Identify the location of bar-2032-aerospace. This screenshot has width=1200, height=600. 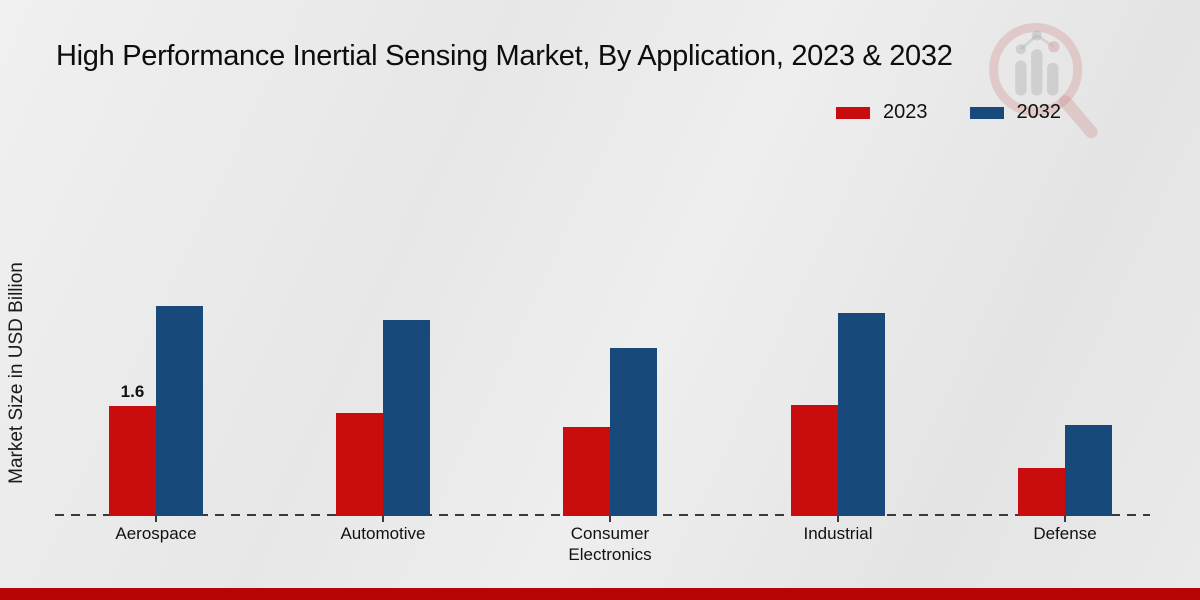
(179, 411).